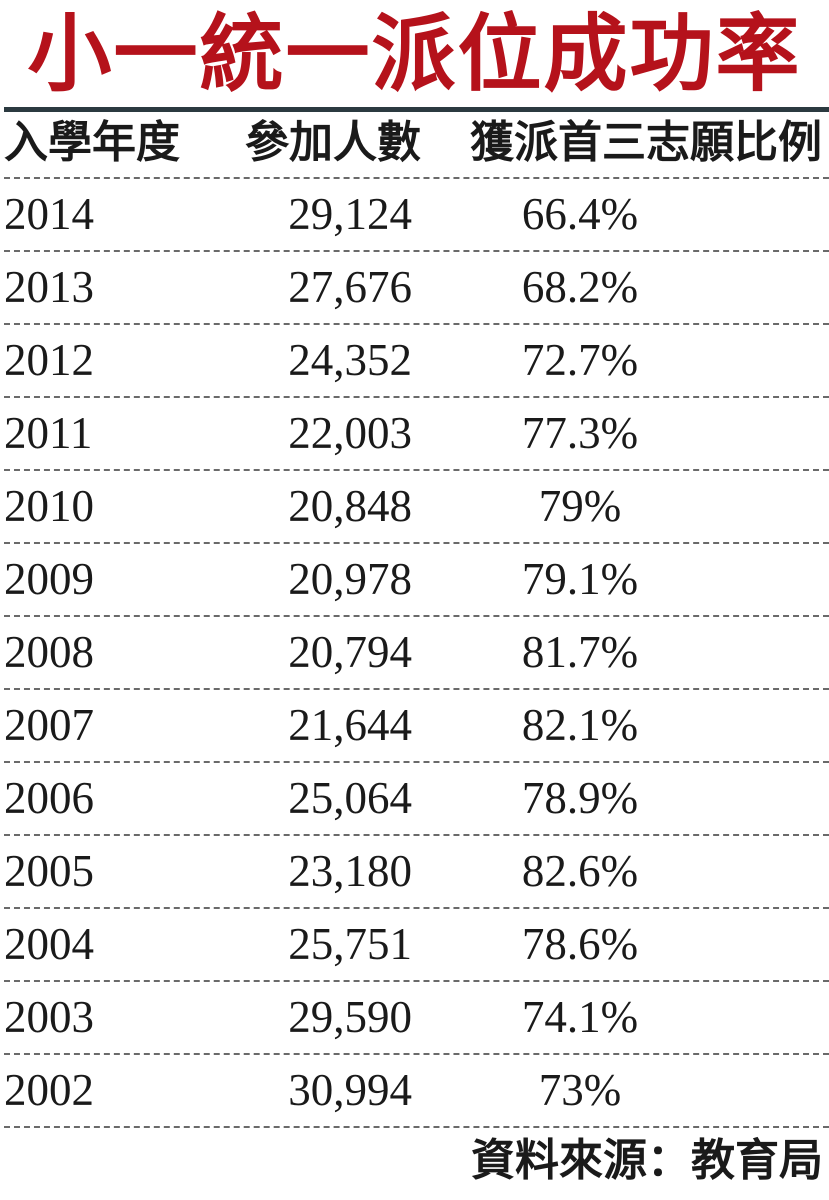  I want to click on cell-year: 2007, so click(49, 725).